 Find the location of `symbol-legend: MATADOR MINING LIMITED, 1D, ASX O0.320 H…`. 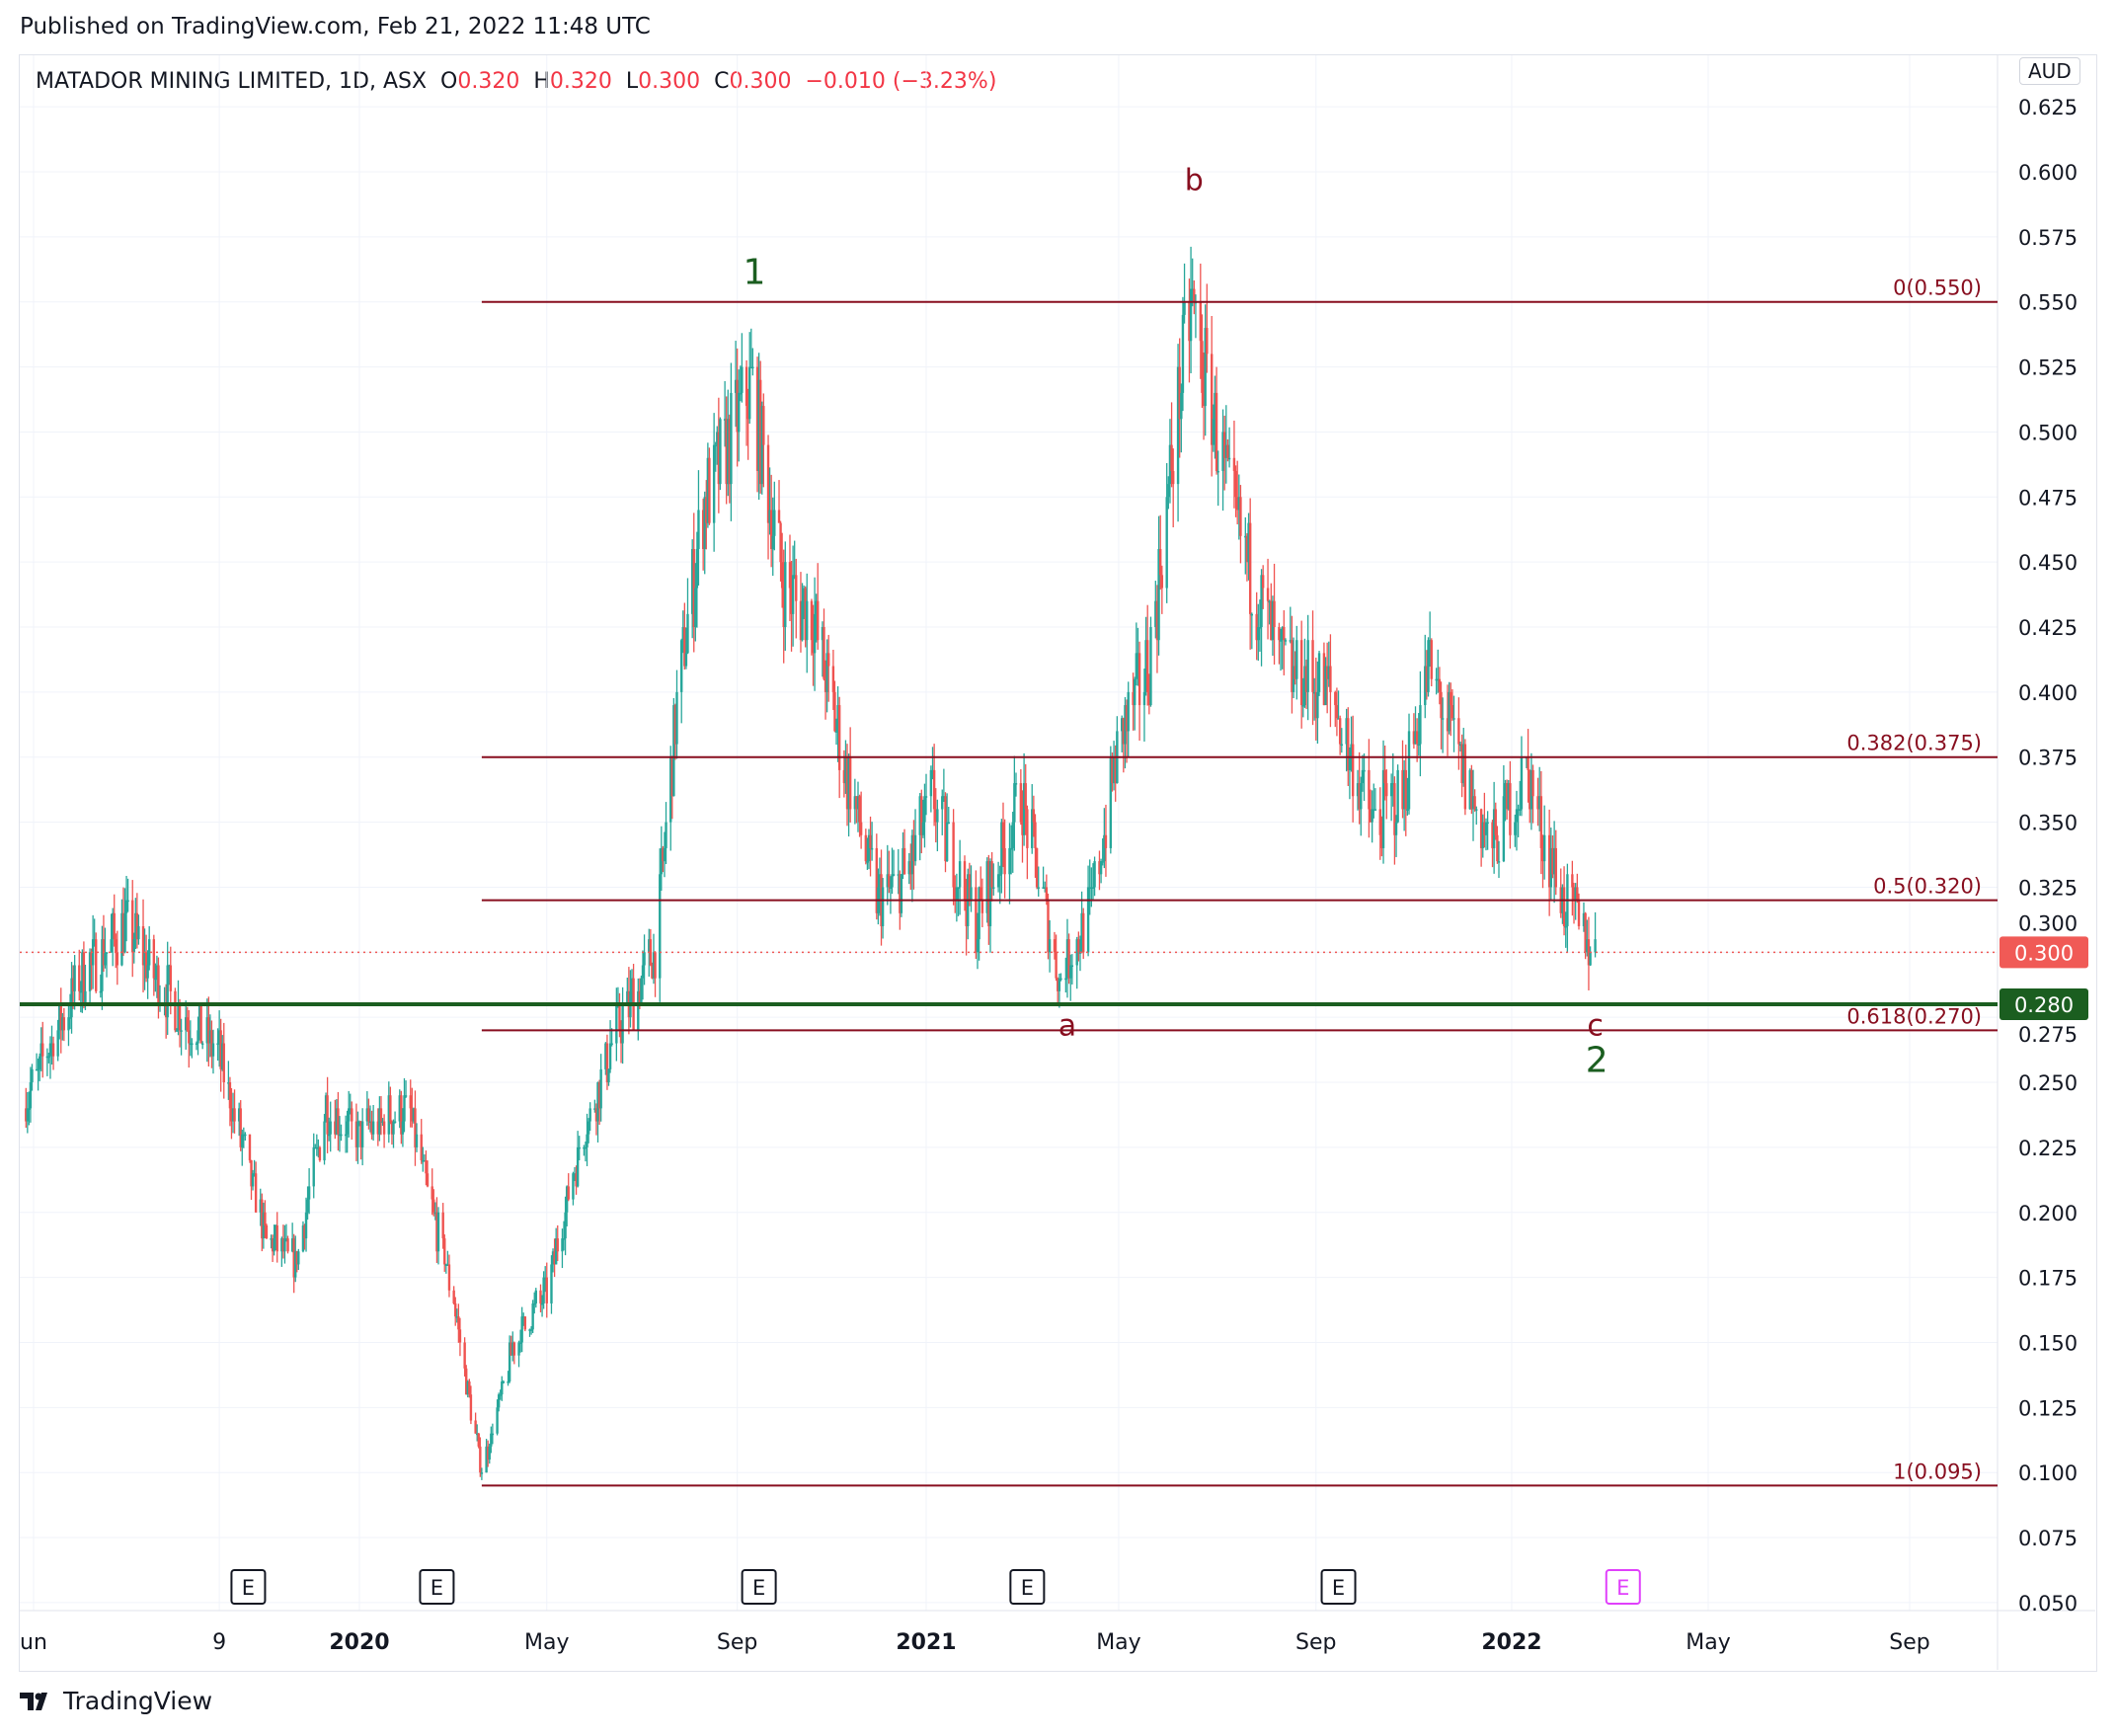

symbol-legend: MATADOR MINING LIMITED, 1D, ASX O0.320 H… is located at coordinates (516, 81).